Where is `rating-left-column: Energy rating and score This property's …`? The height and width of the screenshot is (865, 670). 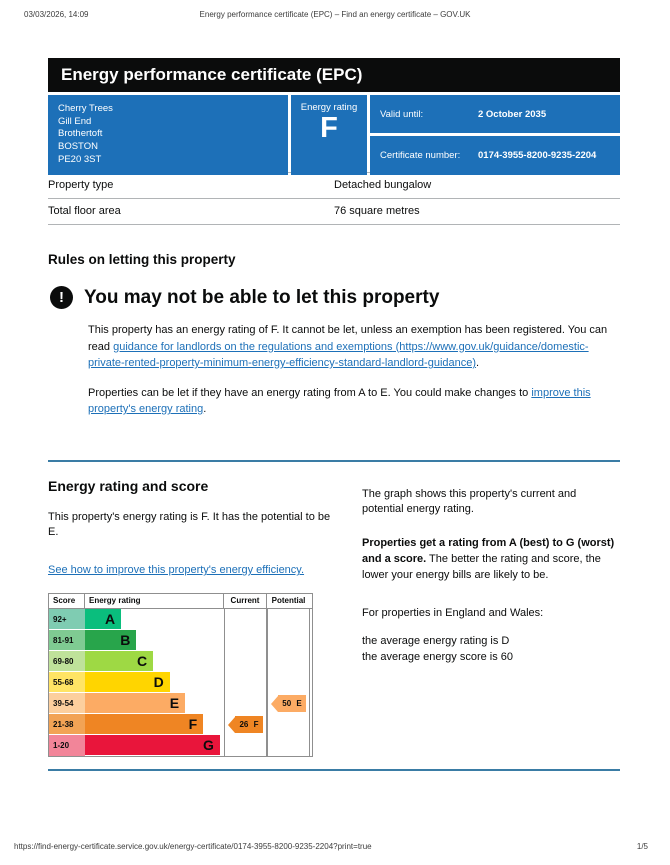
rating-left-column: Energy rating and score This property's … is located at coordinates (198, 617).